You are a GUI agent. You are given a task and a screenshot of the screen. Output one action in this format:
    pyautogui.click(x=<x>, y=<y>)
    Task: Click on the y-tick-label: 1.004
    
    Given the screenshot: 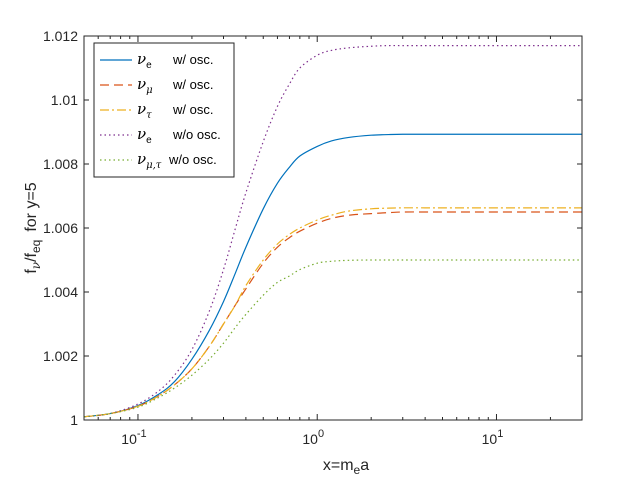 What is the action you would take?
    pyautogui.click(x=60, y=292)
    